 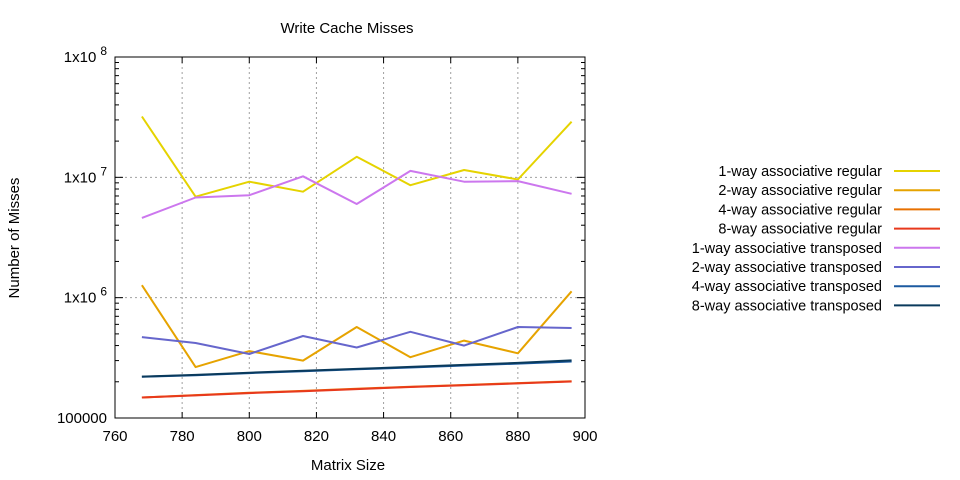 What do you see at coordinates (182, 436) in the screenshot?
I see `x-tick-label: 780` at bounding box center [182, 436].